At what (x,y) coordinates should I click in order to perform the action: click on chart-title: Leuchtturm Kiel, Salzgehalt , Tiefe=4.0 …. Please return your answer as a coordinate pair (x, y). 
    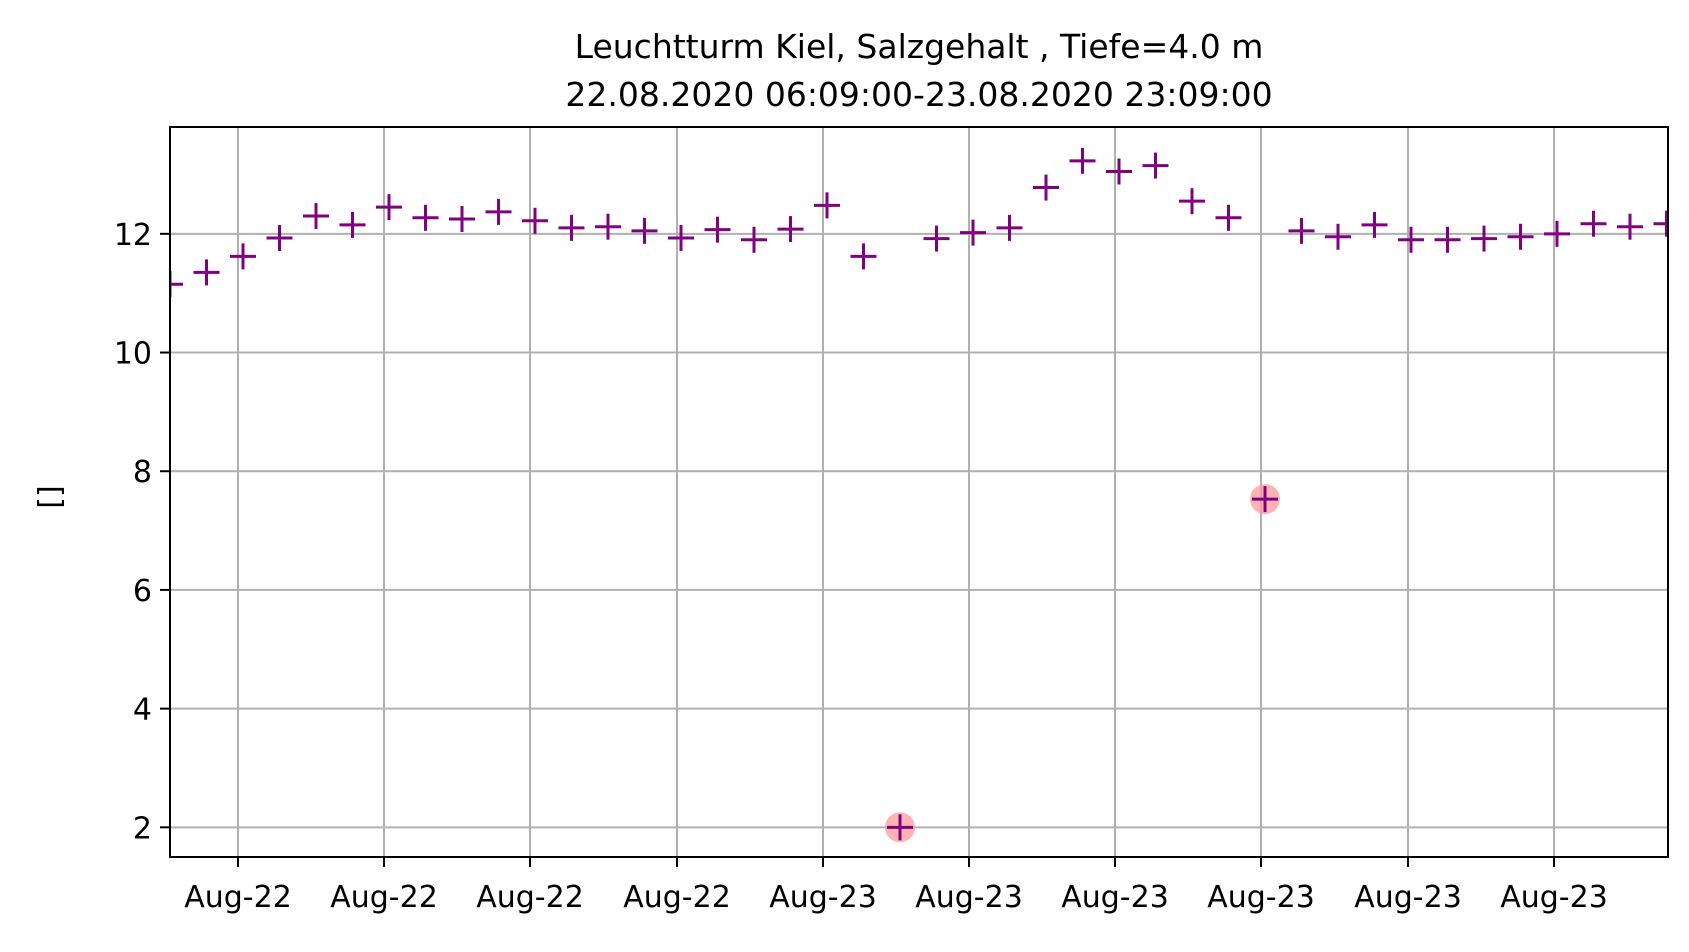
    Looking at the image, I should click on (919, 46).